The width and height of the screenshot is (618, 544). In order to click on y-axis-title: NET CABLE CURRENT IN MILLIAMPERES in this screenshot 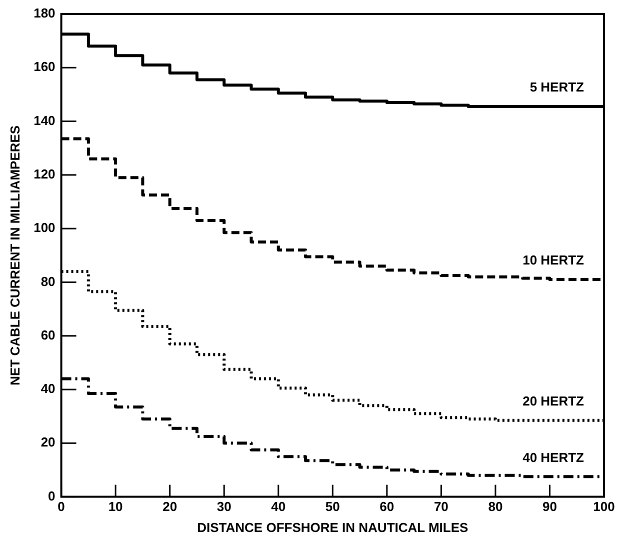, I will do `click(14, 255)`.